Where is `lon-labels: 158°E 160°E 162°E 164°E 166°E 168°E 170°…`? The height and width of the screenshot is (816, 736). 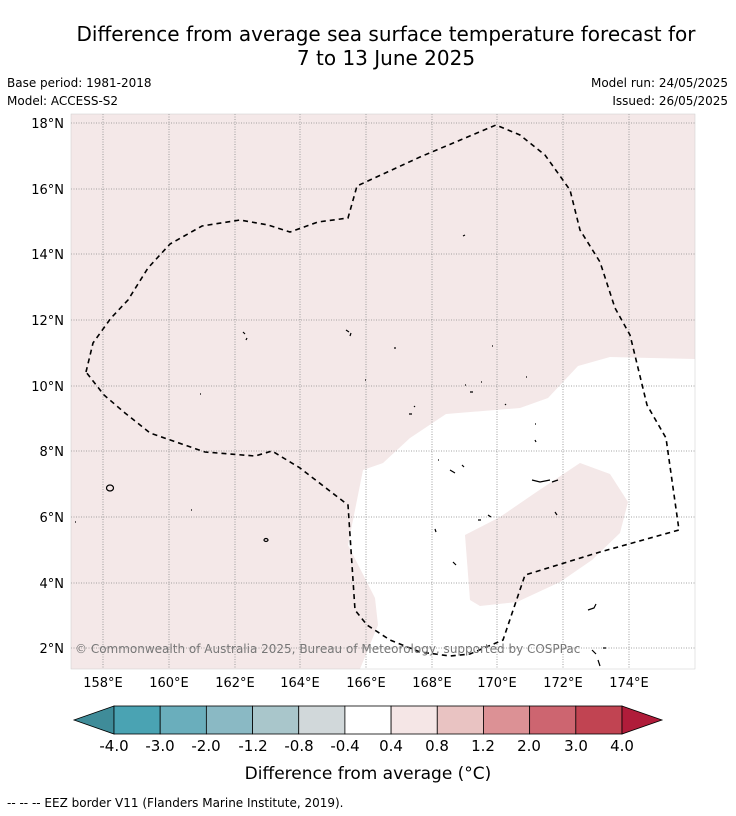 lon-labels: 158°E 160°E 162°E 164°E 166°E 168°E 170°… is located at coordinates (366, 683).